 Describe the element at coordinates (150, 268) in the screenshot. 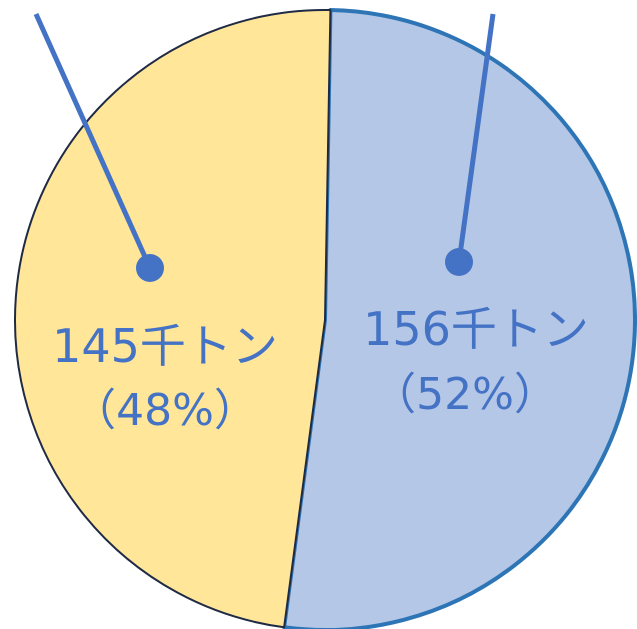

I see `leader-line-yellow-dot` at that location.